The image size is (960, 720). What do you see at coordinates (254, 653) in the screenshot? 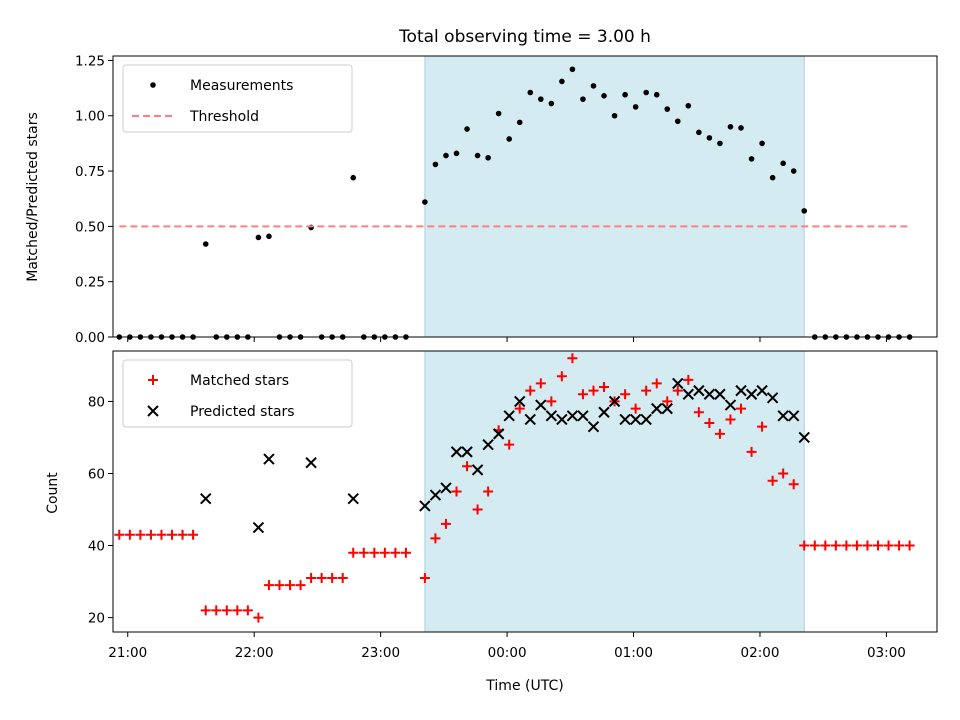
I see `x-tick-label: 22:00` at bounding box center [254, 653].